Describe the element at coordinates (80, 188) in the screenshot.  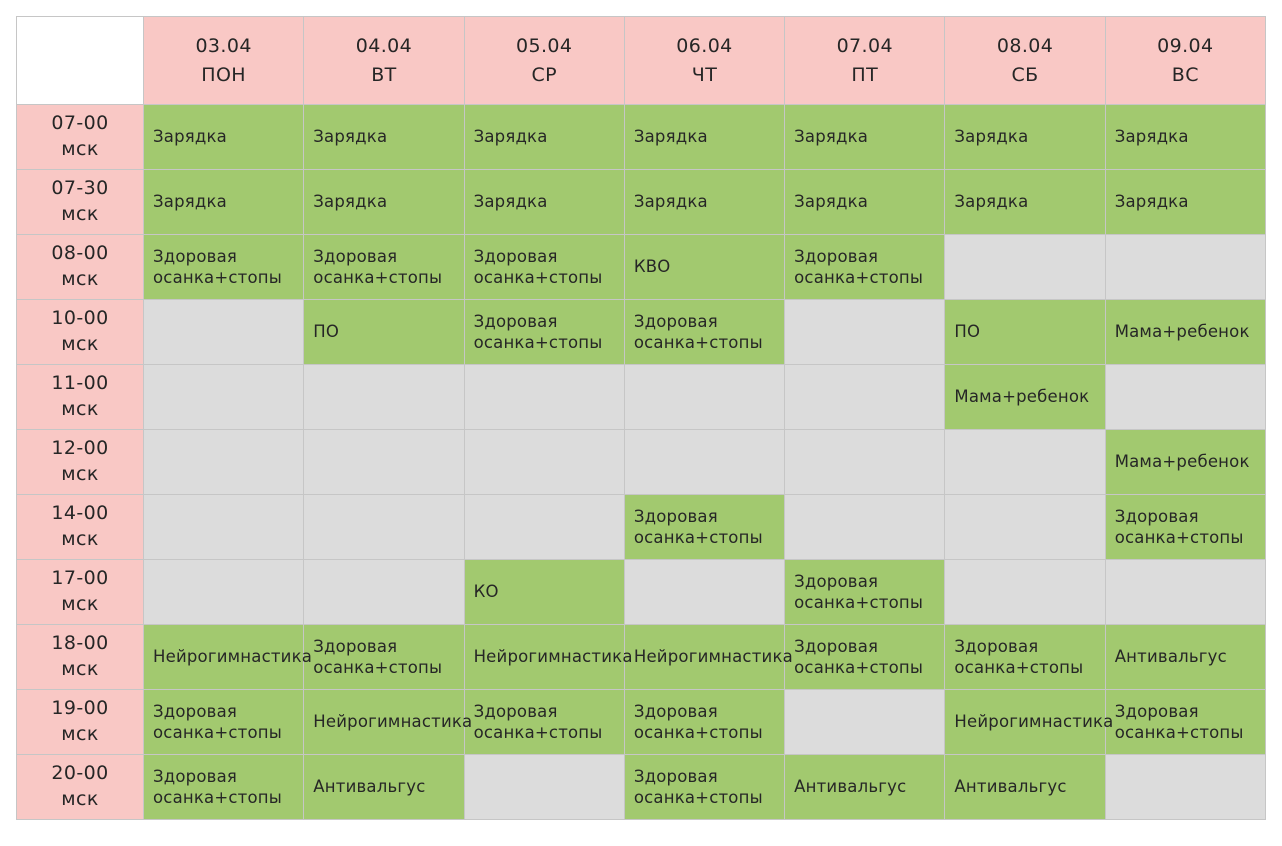
I see `time-value: 07-30` at that location.